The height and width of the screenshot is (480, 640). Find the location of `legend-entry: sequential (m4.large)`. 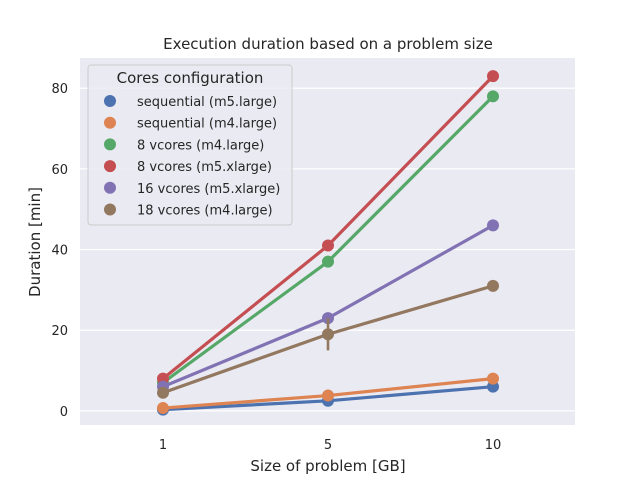

legend-entry: sequential (m4.large) is located at coordinates (207, 124).